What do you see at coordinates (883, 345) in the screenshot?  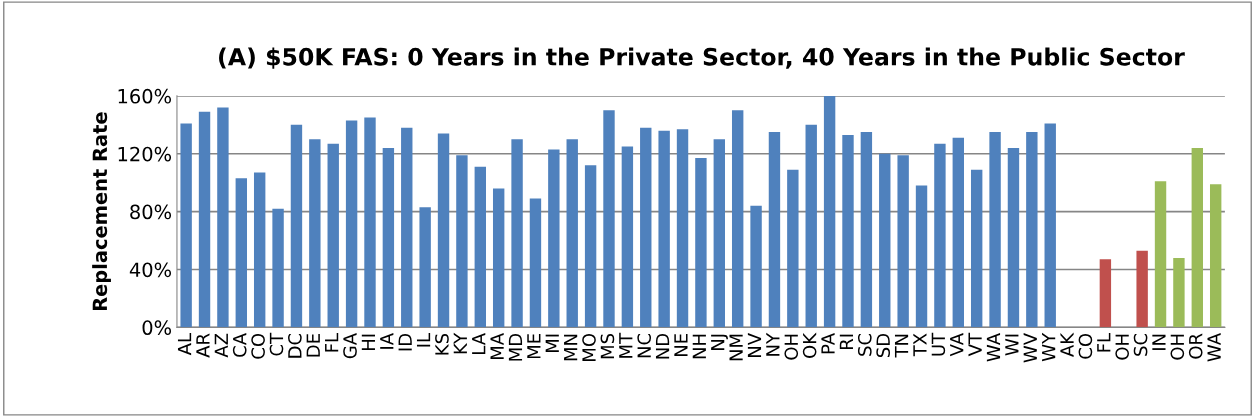 I see `x-tick-label: SD` at bounding box center [883, 345].